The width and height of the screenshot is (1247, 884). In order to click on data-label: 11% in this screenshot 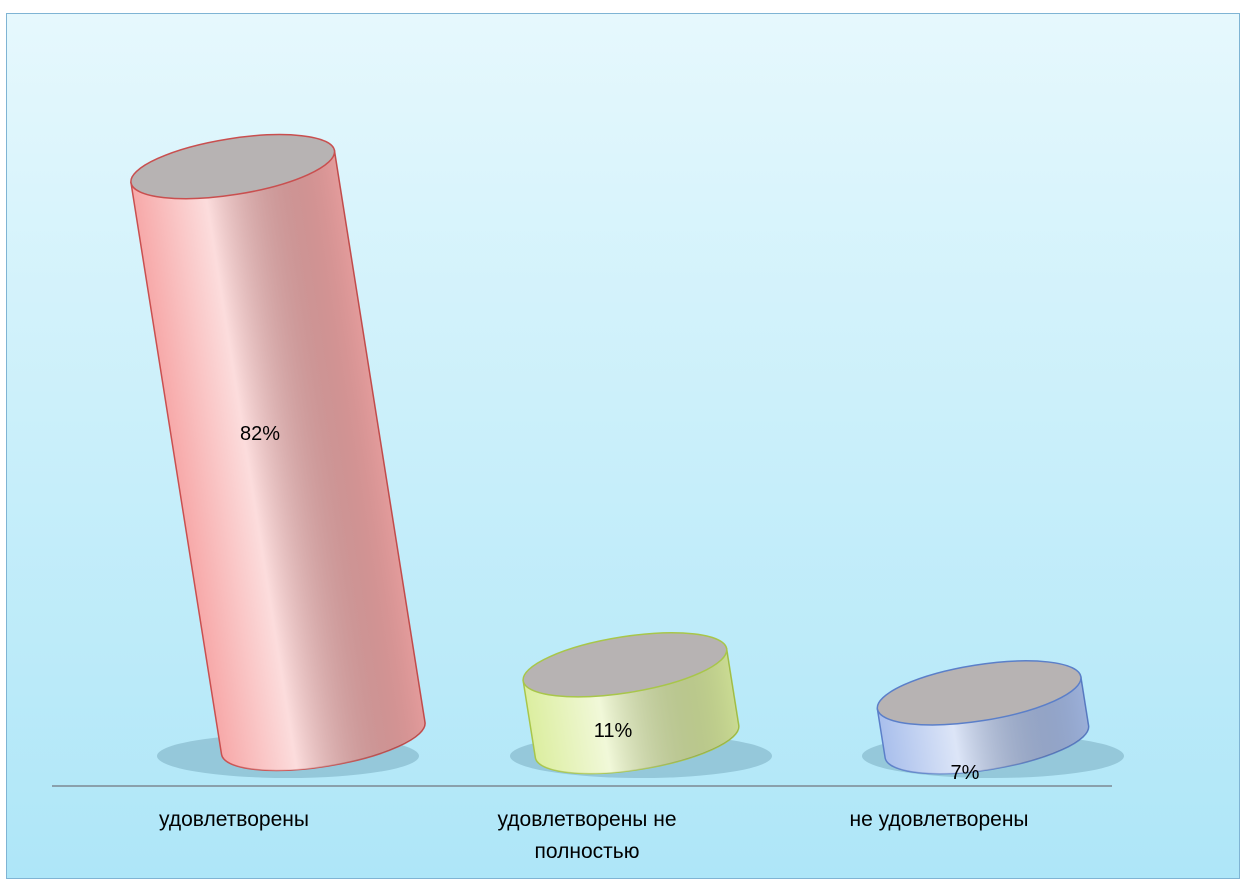, I will do `click(613, 731)`.